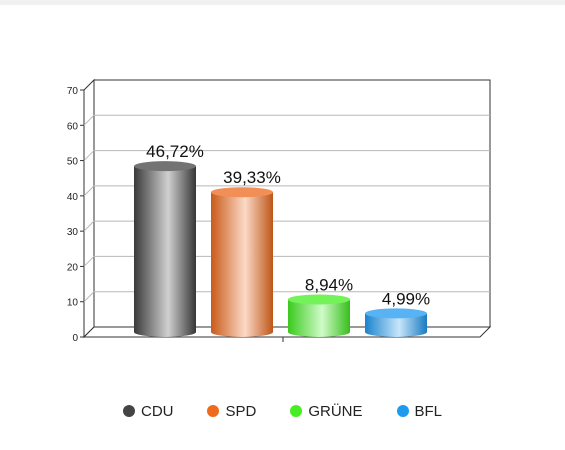 This screenshot has height=450, width=565. What do you see at coordinates (282, 2) in the screenshot?
I see `top-bar` at bounding box center [282, 2].